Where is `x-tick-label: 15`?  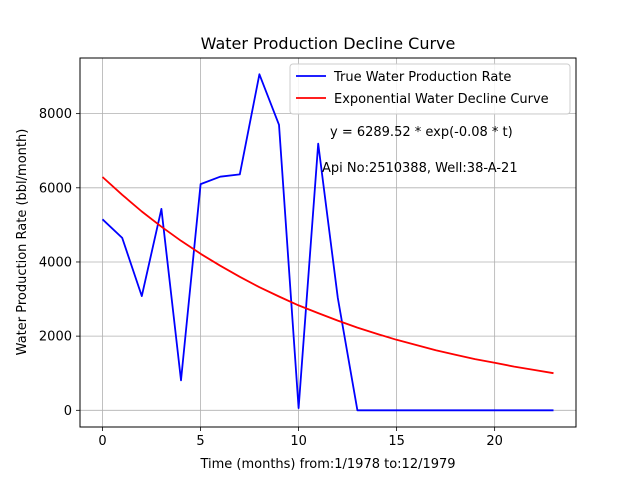 x-tick-label: 15 is located at coordinates (396, 441).